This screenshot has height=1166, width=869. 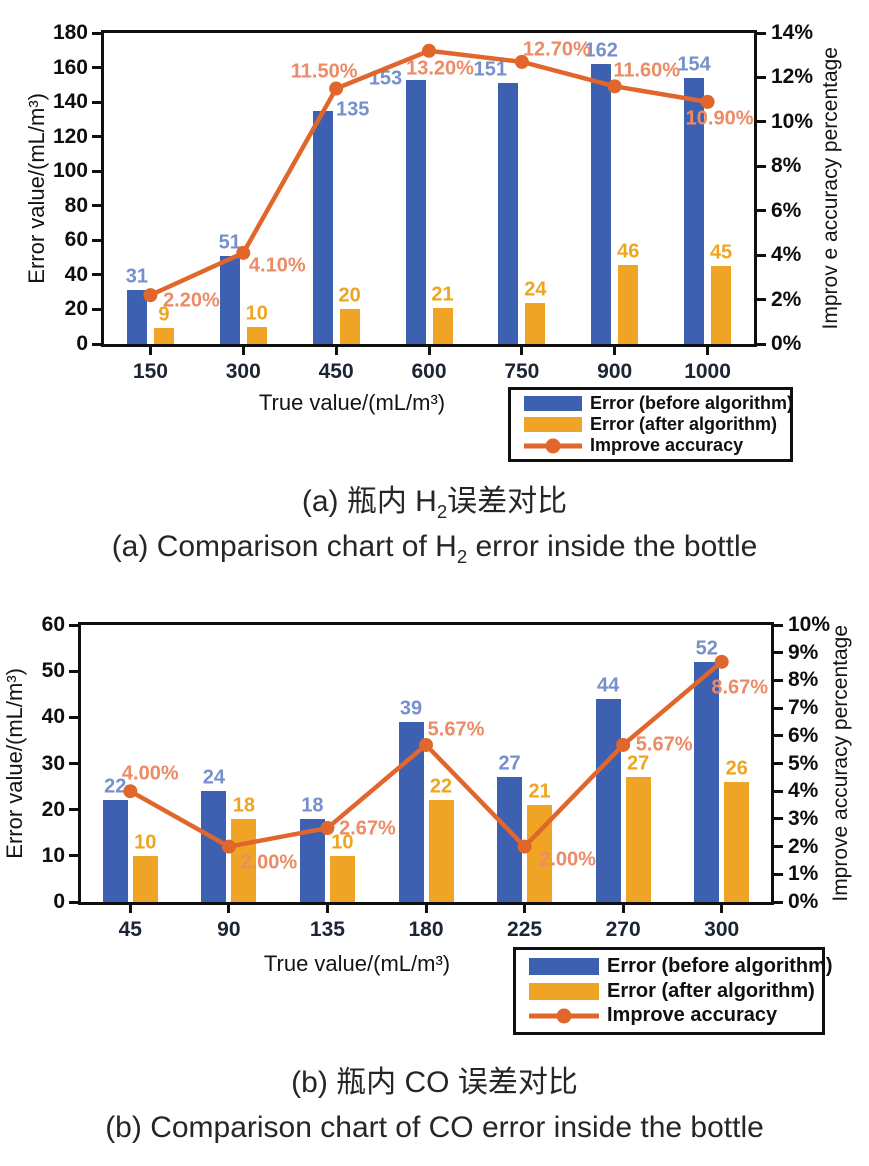 What do you see at coordinates (130, 929) in the screenshot?
I see `x-axis-tick-label: 45` at bounding box center [130, 929].